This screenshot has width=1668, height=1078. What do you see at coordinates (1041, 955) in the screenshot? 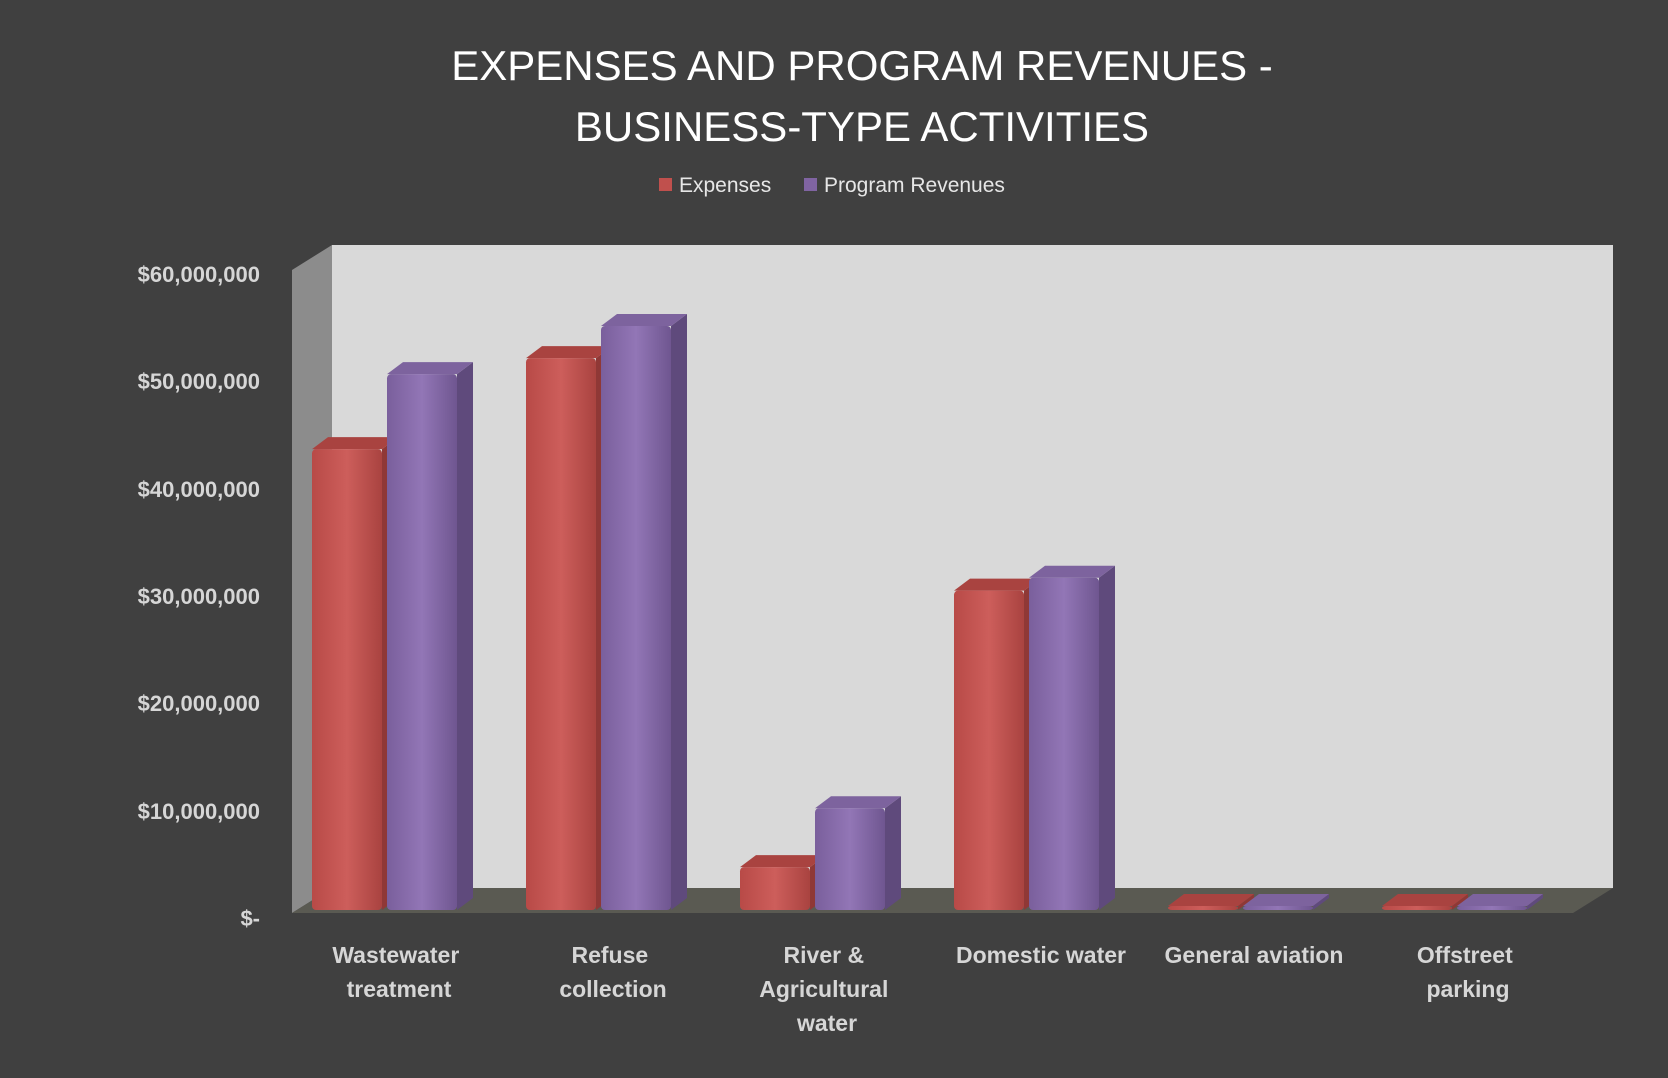
I see `category-label-domestic-water: Domestic water` at bounding box center [1041, 955].